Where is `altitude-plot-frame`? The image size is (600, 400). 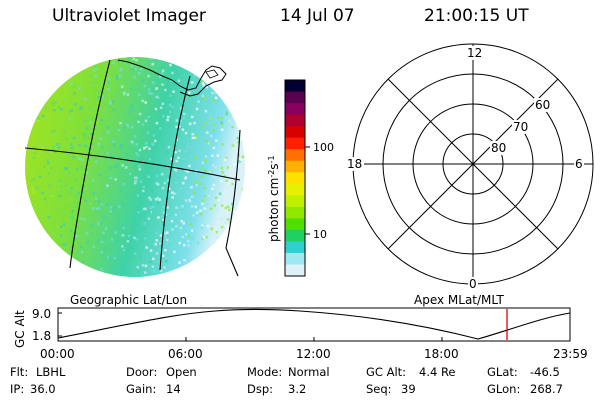 altitude-plot-frame is located at coordinates (314, 324).